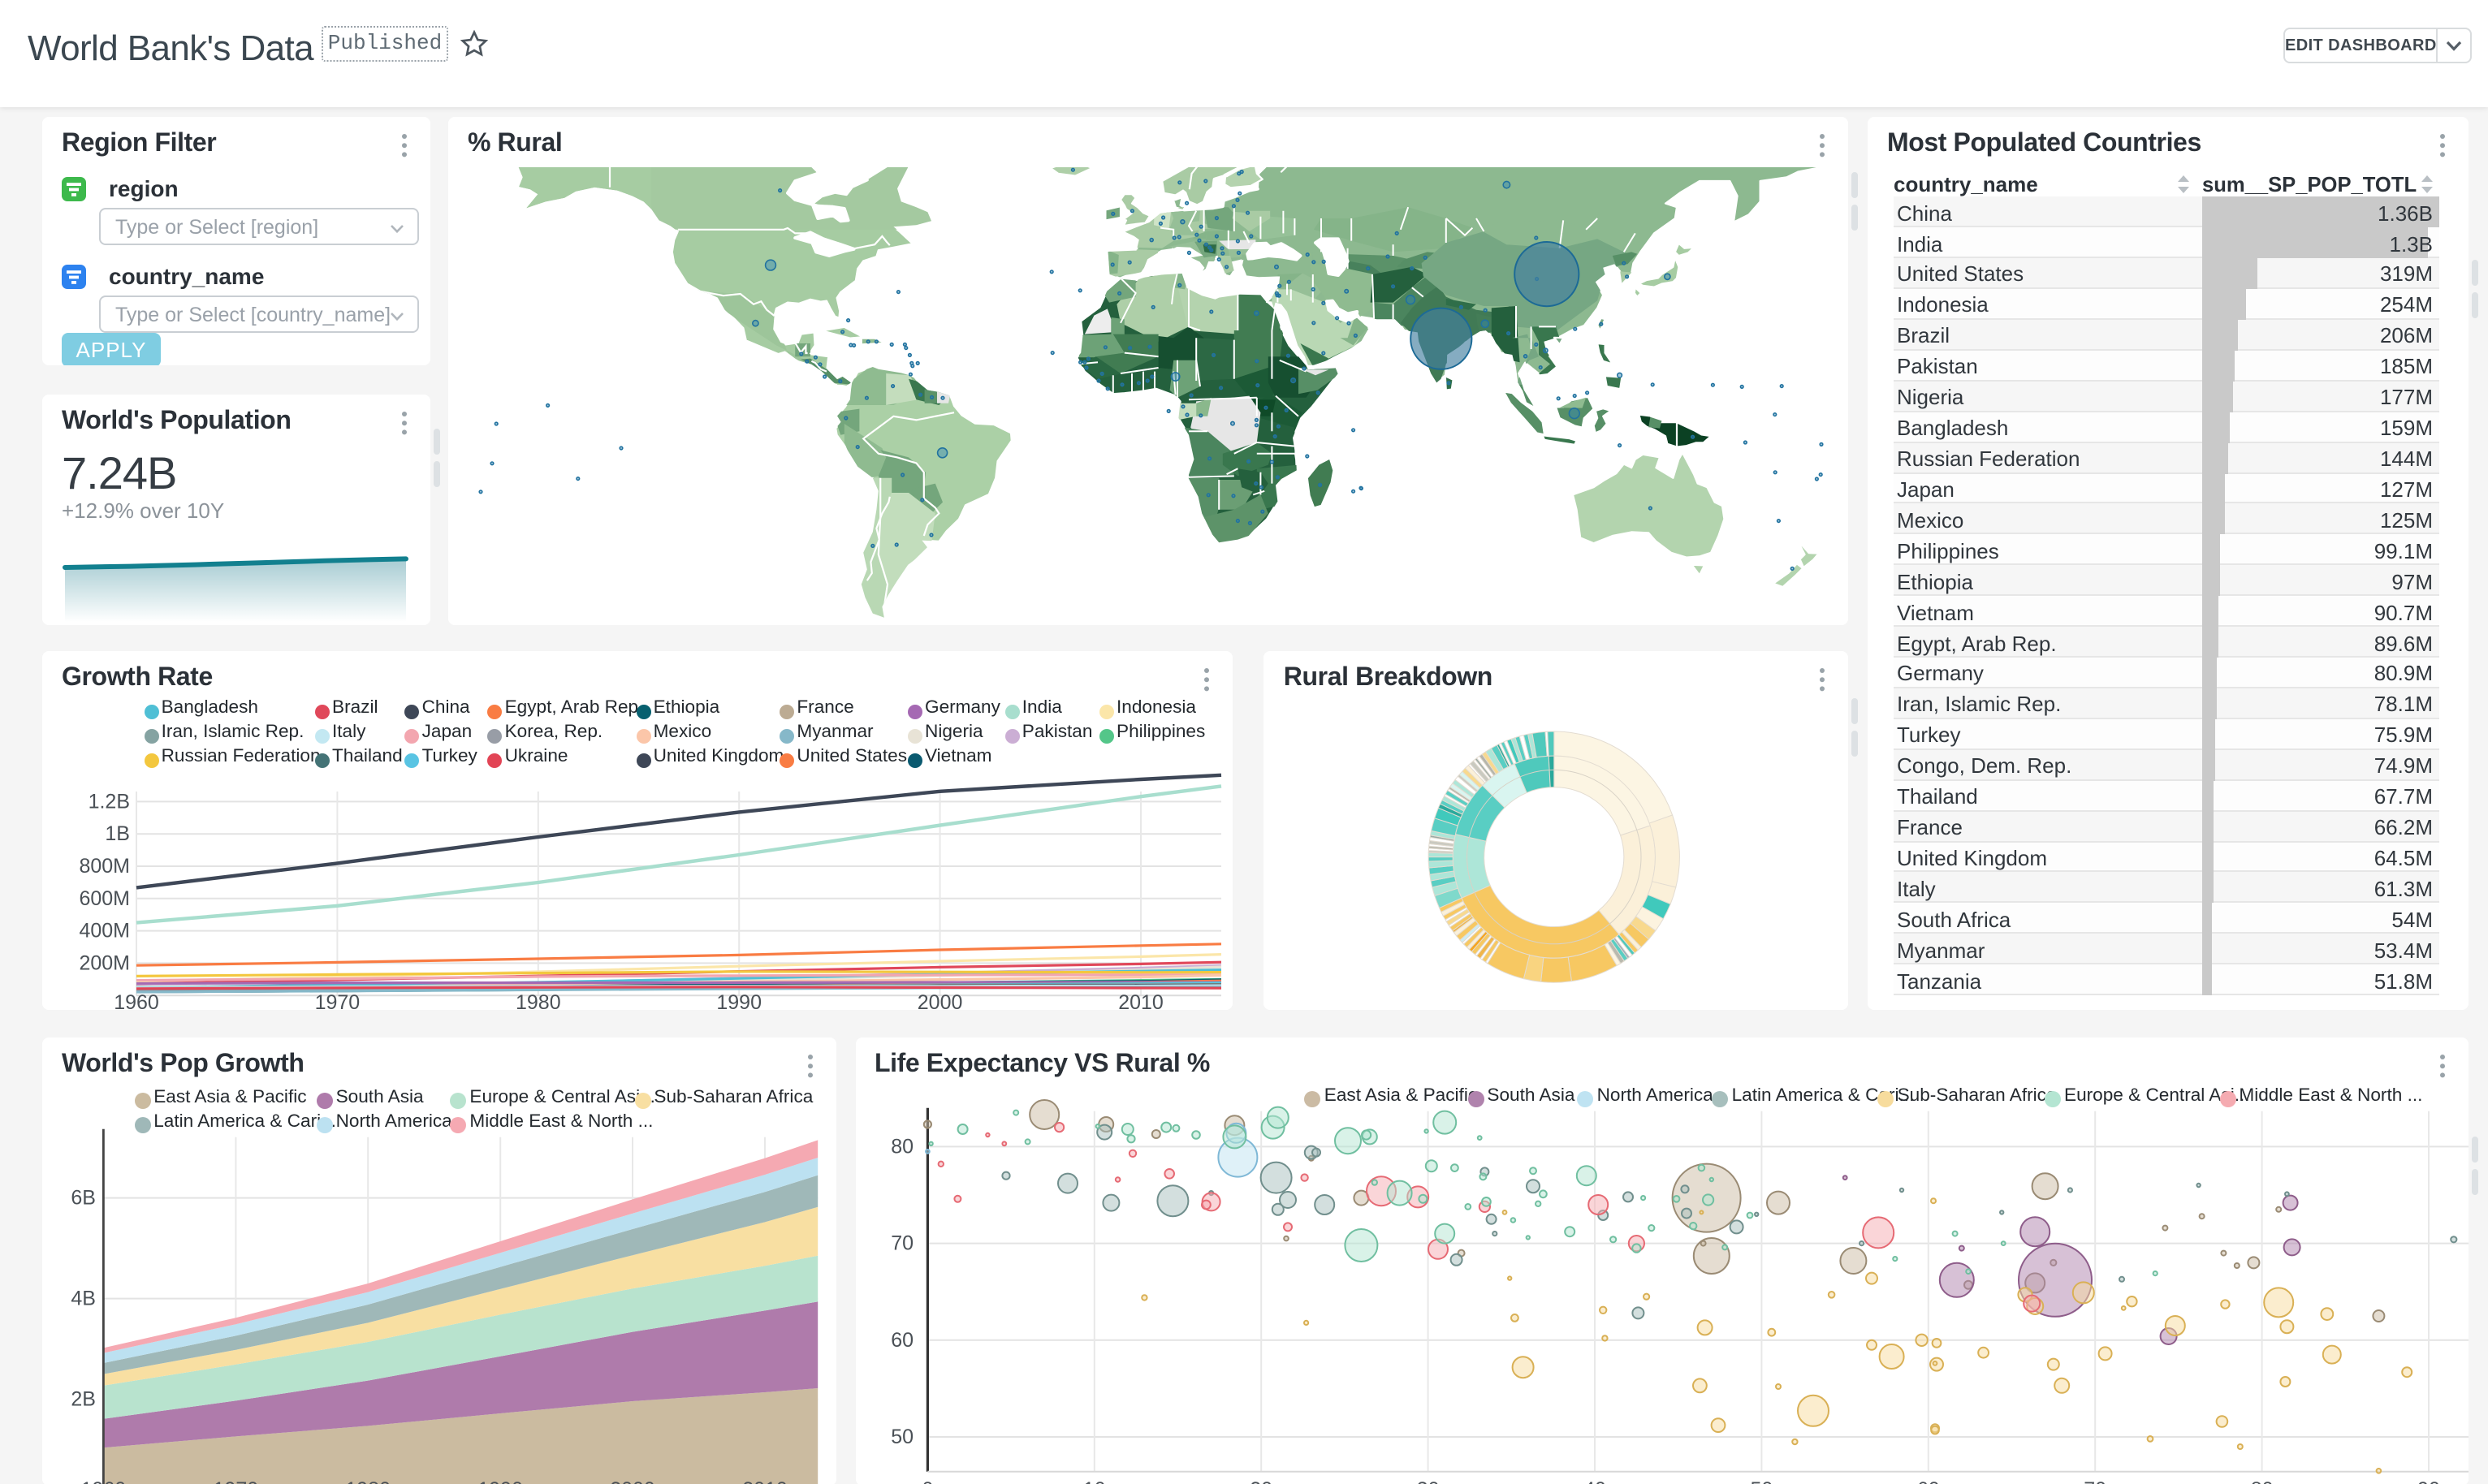  Describe the element at coordinates (109, 800) in the screenshot. I see `svg-text: 1.2B` at that location.